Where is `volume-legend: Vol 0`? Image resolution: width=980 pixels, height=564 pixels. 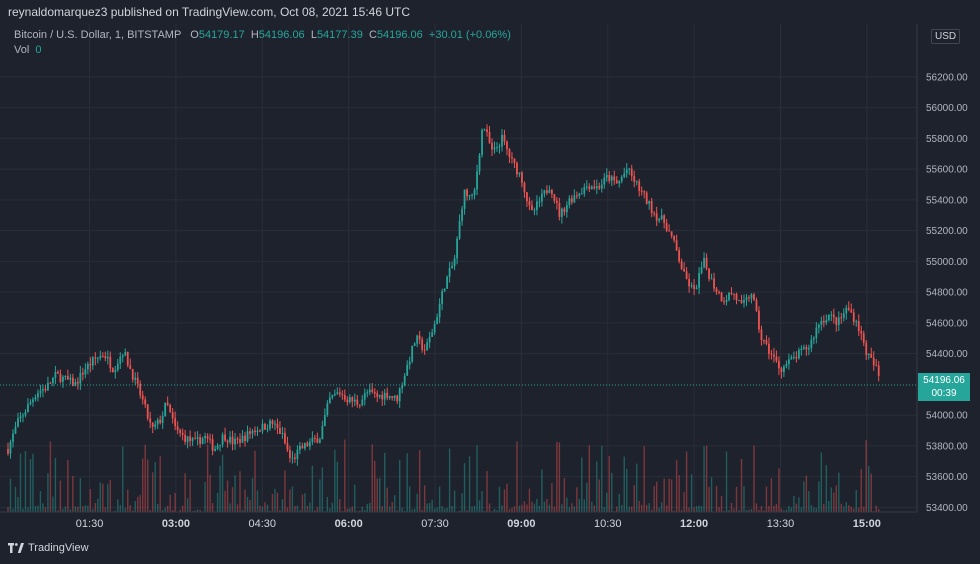
volume-legend: Vol 0 is located at coordinates (28, 50).